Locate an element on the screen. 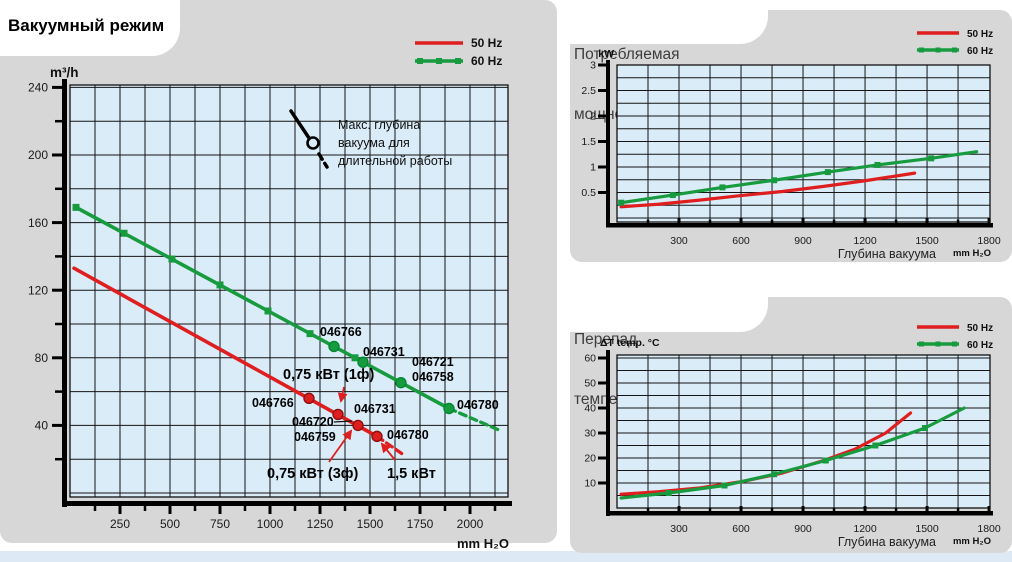 This screenshot has width=1012, height=562. power-rating-label: 0,75 кВт (1ф) is located at coordinates (328, 375).